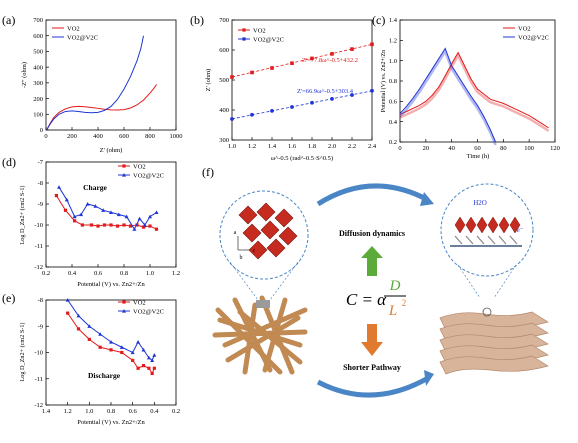  I want to click on equation-exponent: 2, so click(404, 303).